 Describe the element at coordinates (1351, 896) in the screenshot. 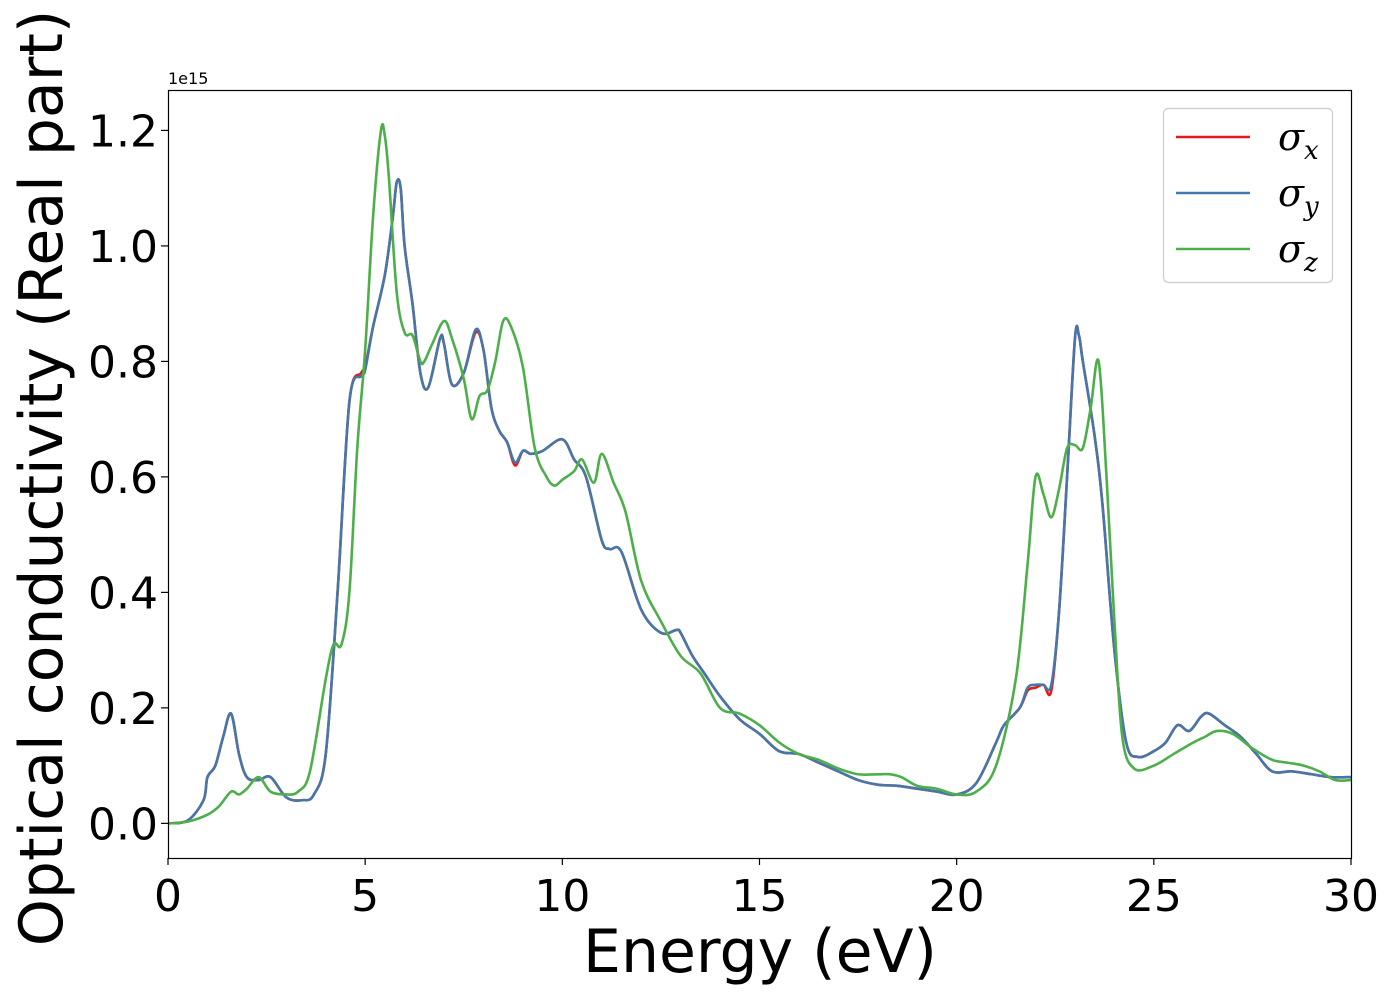

I see `x-tick-label: 30` at that location.